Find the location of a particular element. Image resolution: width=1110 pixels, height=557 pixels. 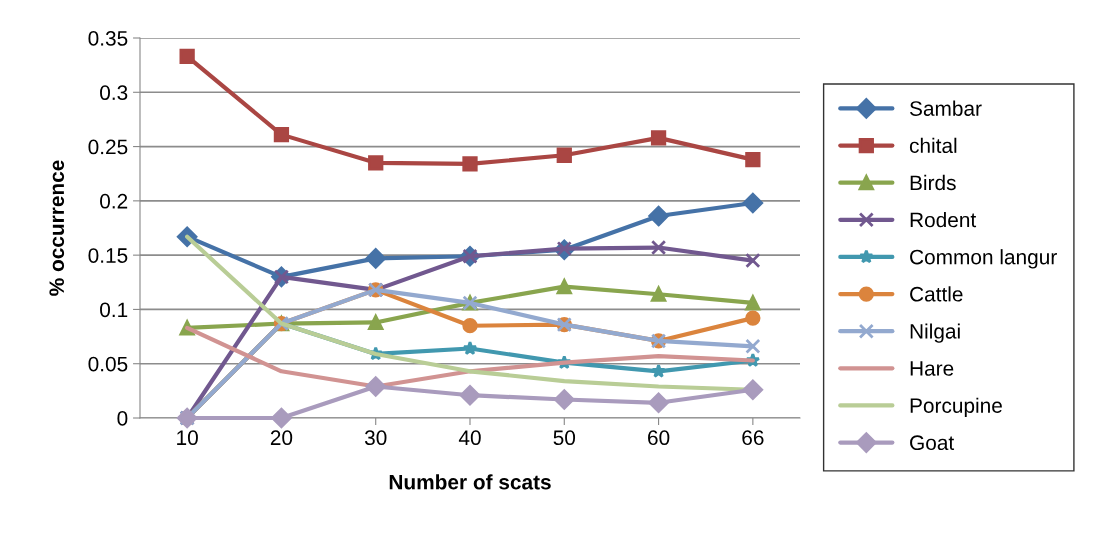

legend-label: Goat is located at coordinates (932, 443).